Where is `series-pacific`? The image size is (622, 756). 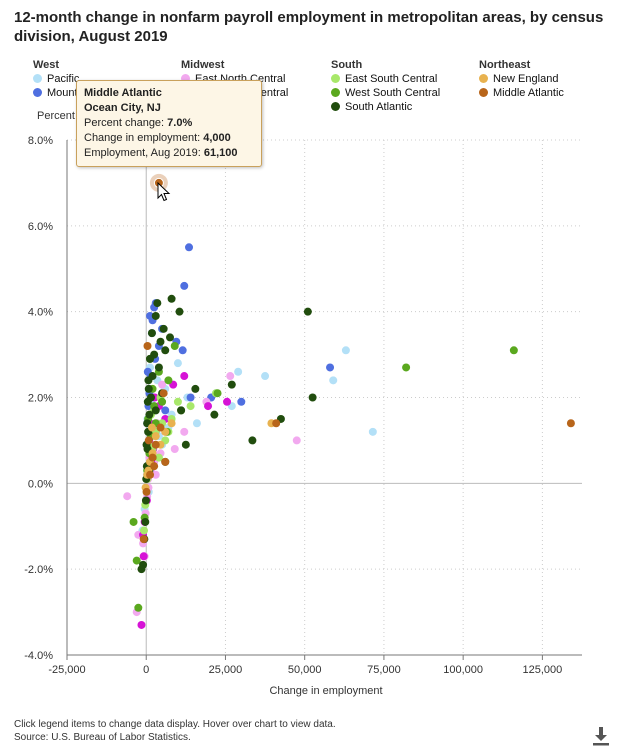 series-pacific is located at coordinates (257, 440).